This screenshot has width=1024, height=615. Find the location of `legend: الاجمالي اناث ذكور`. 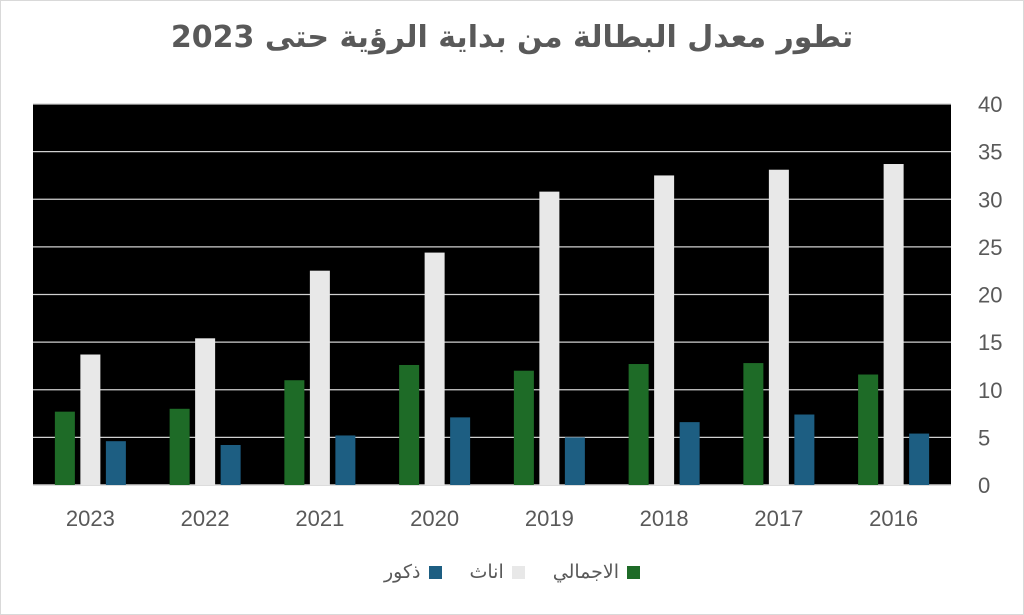

legend: الاجمالي اناث ذكور is located at coordinates (512, 572).